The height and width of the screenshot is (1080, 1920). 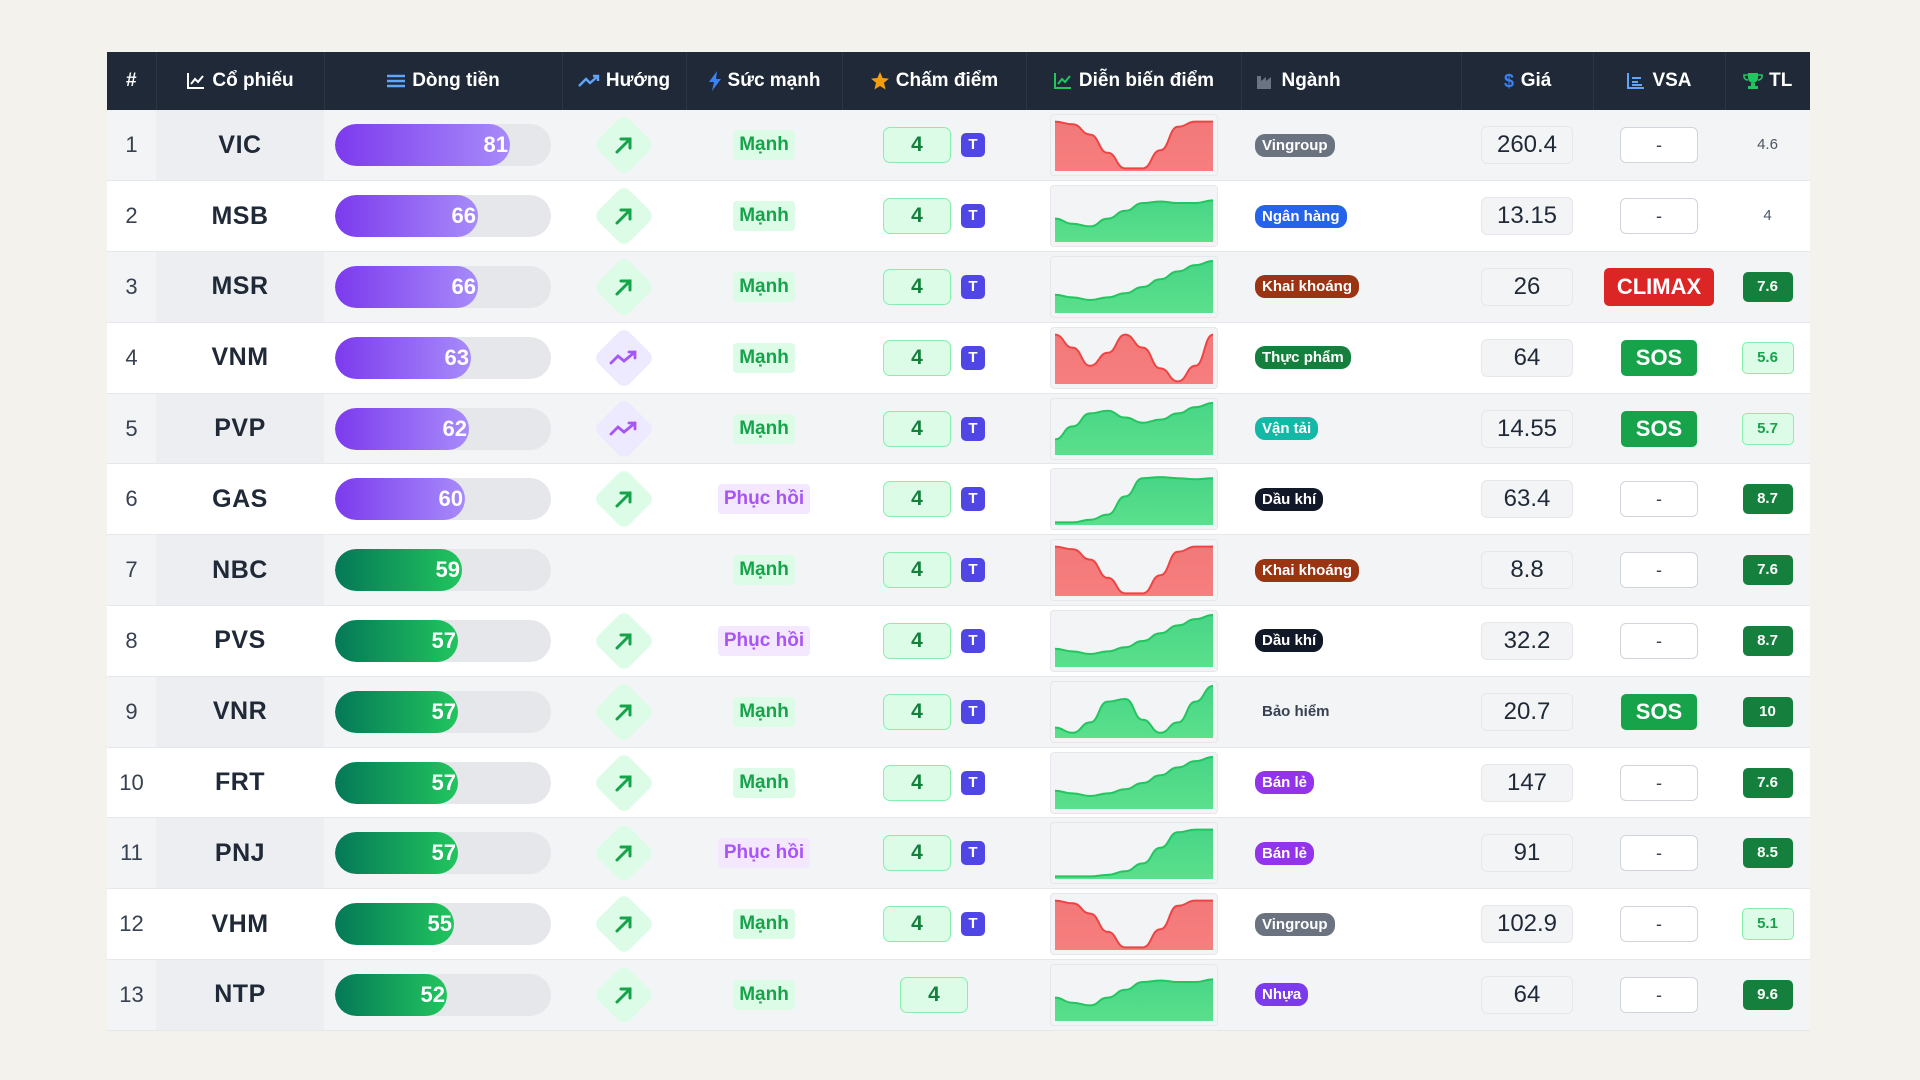 I want to click on tl-cell: 5.6, so click(x=1767, y=357).